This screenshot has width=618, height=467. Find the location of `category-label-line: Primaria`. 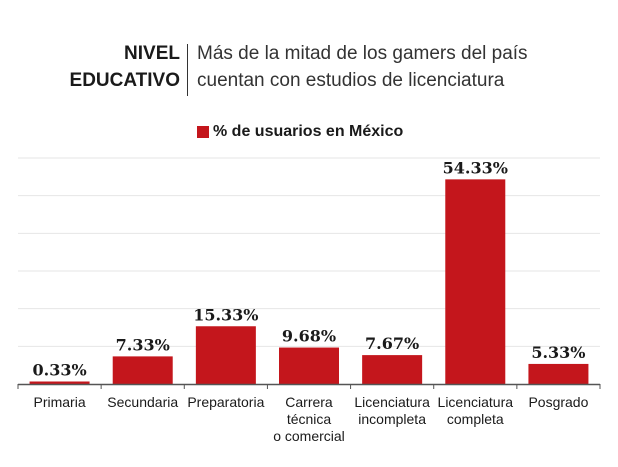

category-label-line: Primaria is located at coordinates (60, 402).